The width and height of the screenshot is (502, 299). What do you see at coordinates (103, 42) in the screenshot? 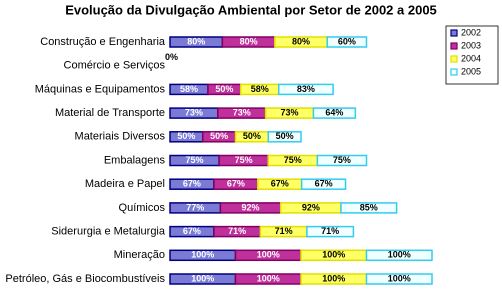
I see `category-label: Construção e Engenharia` at bounding box center [103, 42].